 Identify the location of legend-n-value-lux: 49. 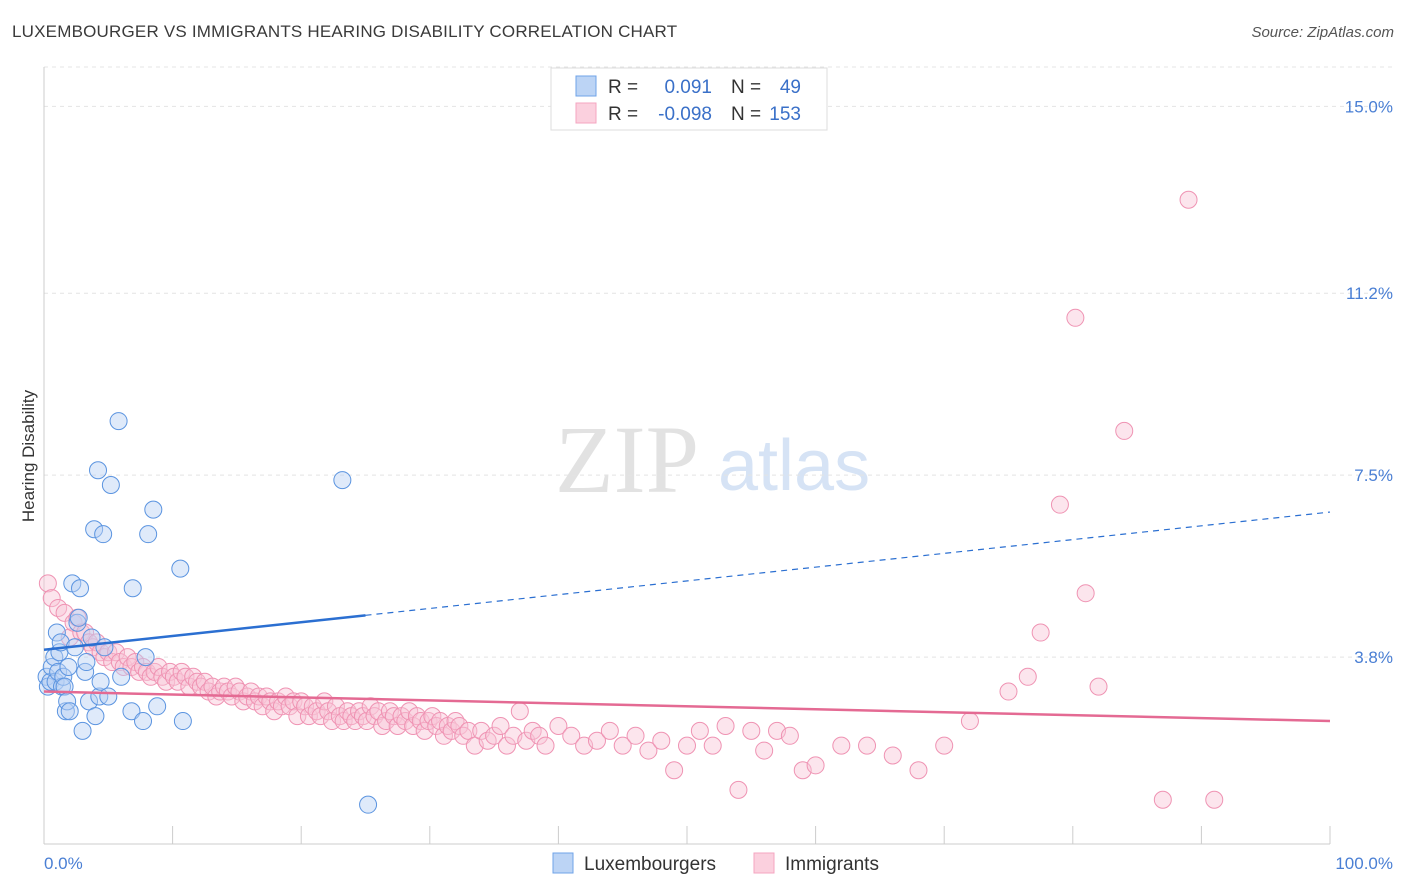
(790, 87).